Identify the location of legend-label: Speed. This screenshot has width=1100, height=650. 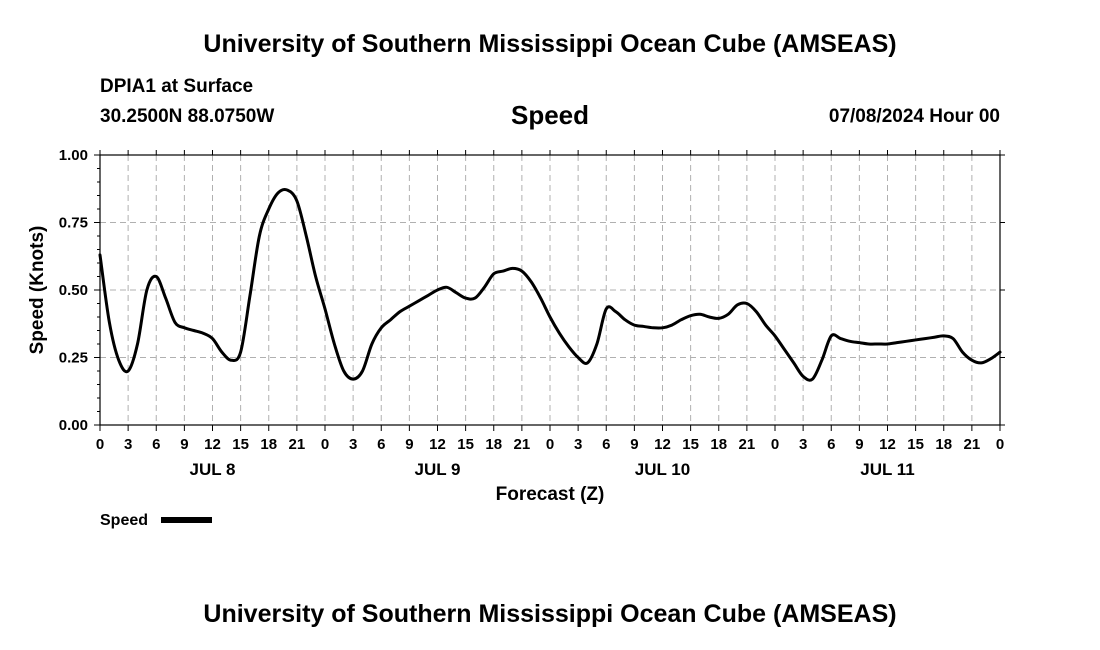
(124, 520).